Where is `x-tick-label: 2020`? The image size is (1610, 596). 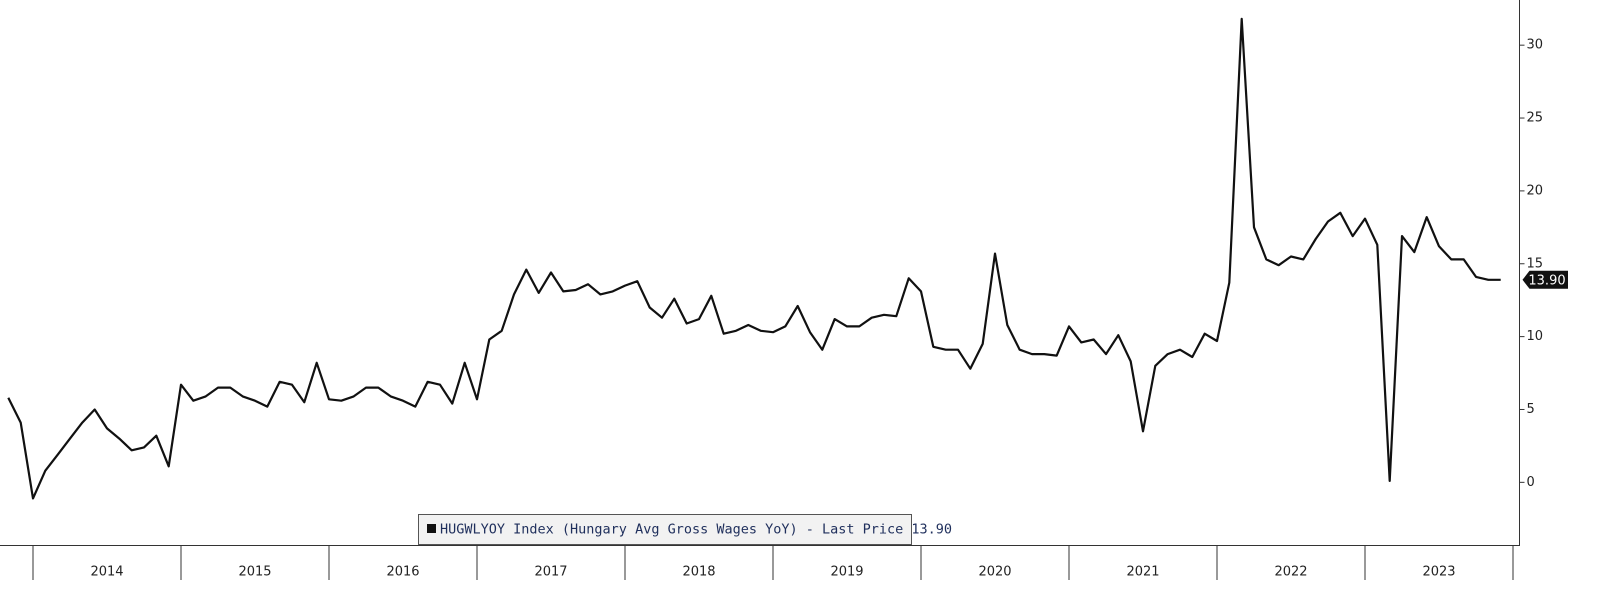 x-tick-label: 2020 is located at coordinates (994, 572).